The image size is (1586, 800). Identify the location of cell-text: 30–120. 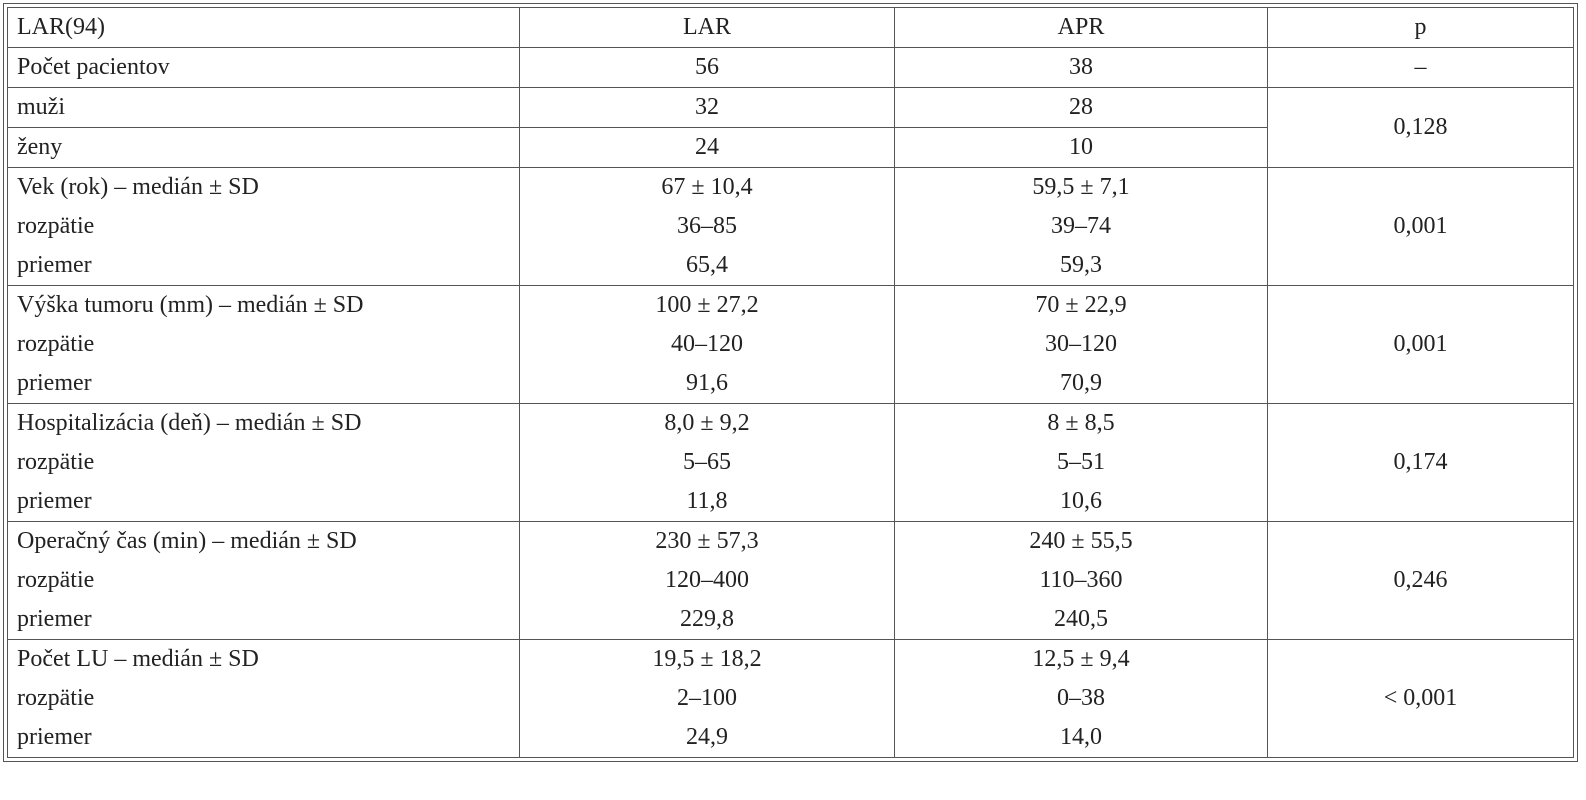
(1081, 344).